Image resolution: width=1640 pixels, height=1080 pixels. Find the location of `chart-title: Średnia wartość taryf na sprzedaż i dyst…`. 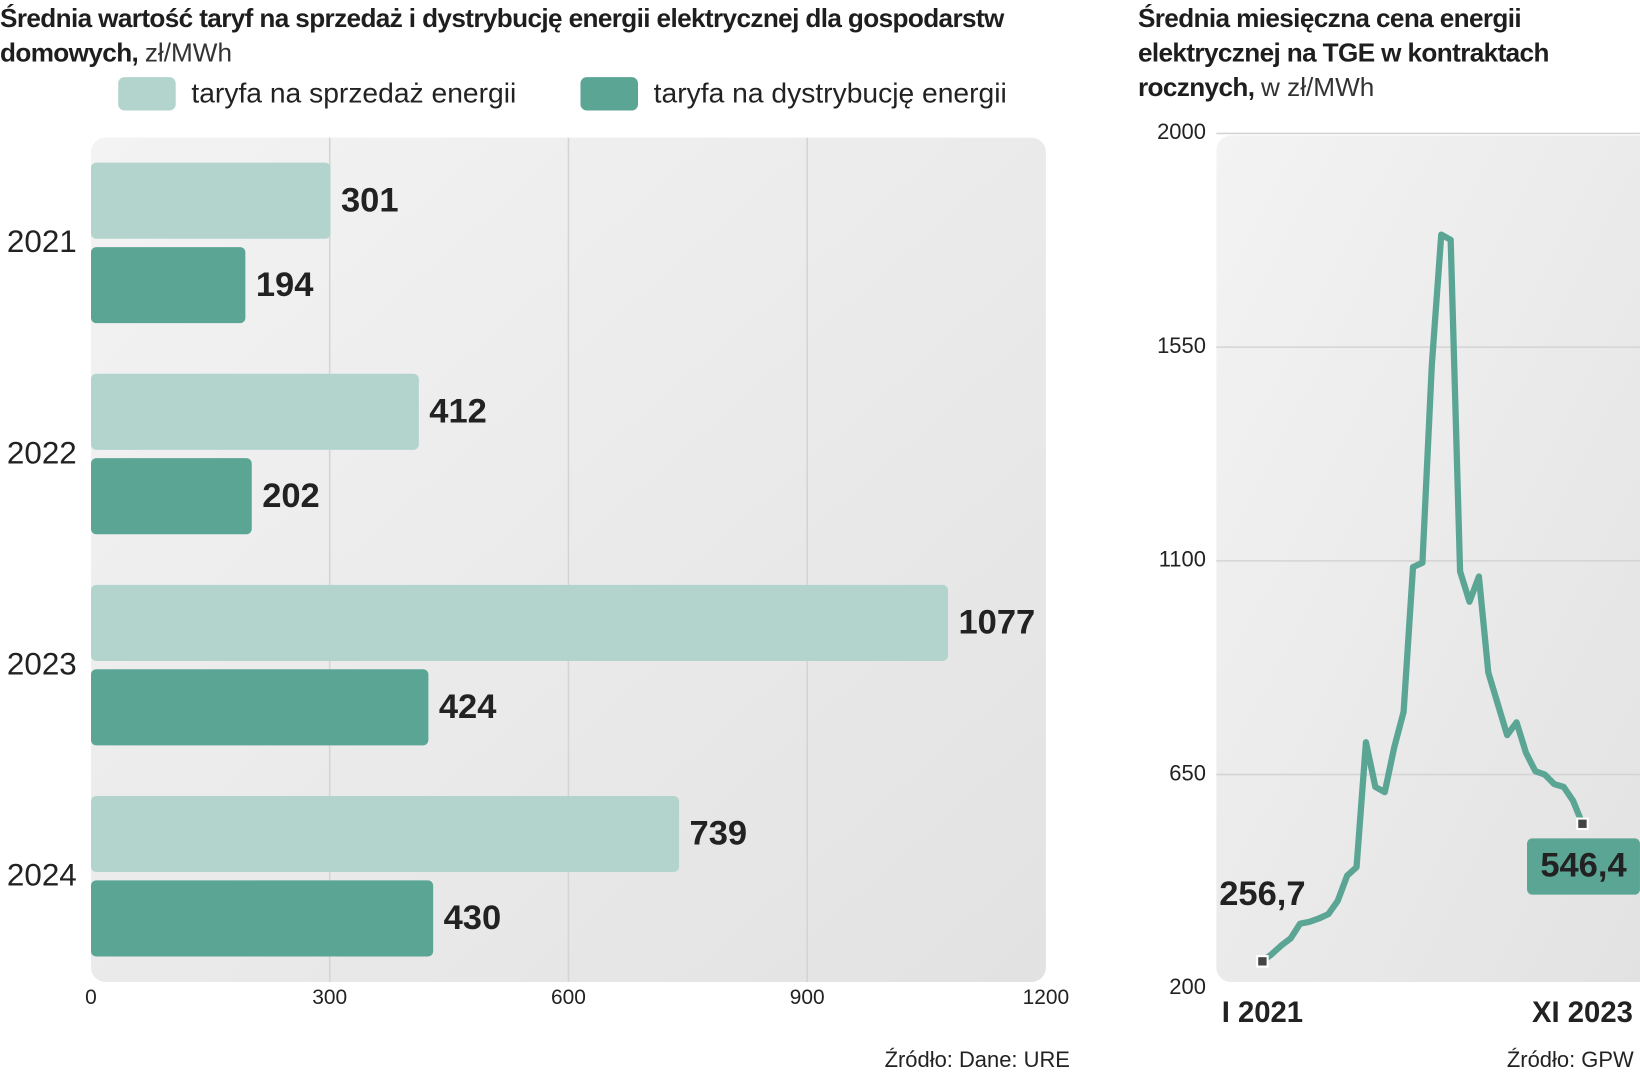

chart-title: Średnia wartość taryf na sprzedaż i dyst… is located at coordinates (523, 36).